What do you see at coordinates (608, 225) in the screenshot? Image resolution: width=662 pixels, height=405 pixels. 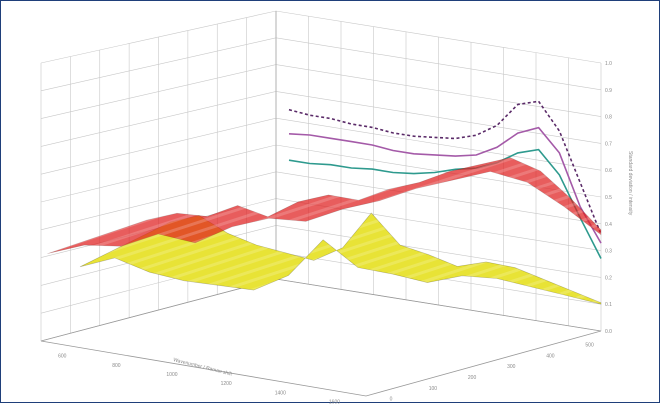 I see `z-tick-label: 0.4` at bounding box center [608, 225].